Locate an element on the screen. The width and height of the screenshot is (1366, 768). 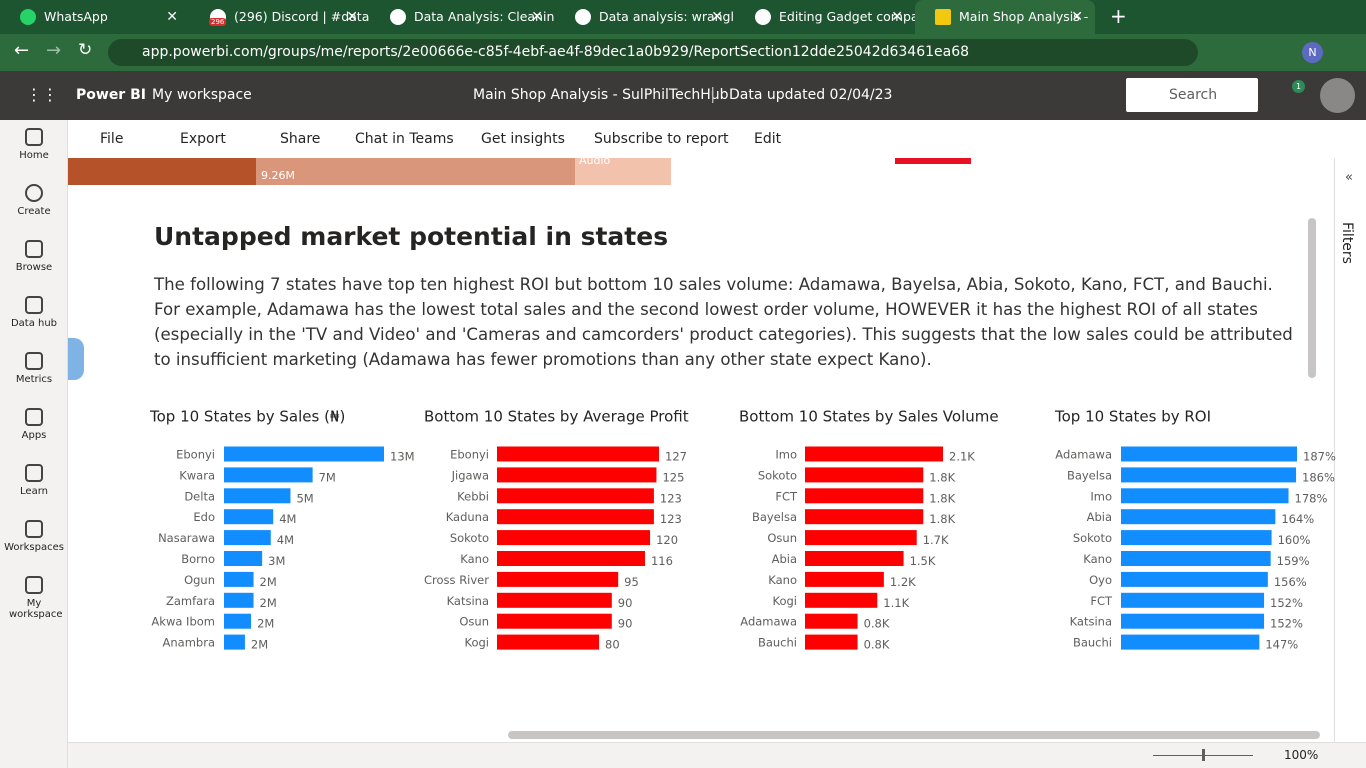
category-label: Kano is located at coordinates (474, 559).